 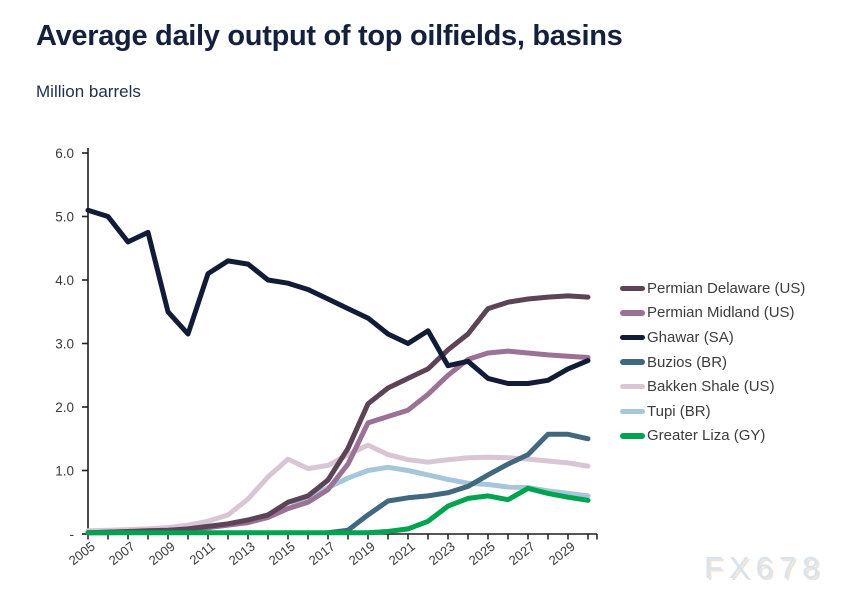 What do you see at coordinates (679, 411) in the screenshot?
I see `legend-label: Tupi (BR)` at bounding box center [679, 411].